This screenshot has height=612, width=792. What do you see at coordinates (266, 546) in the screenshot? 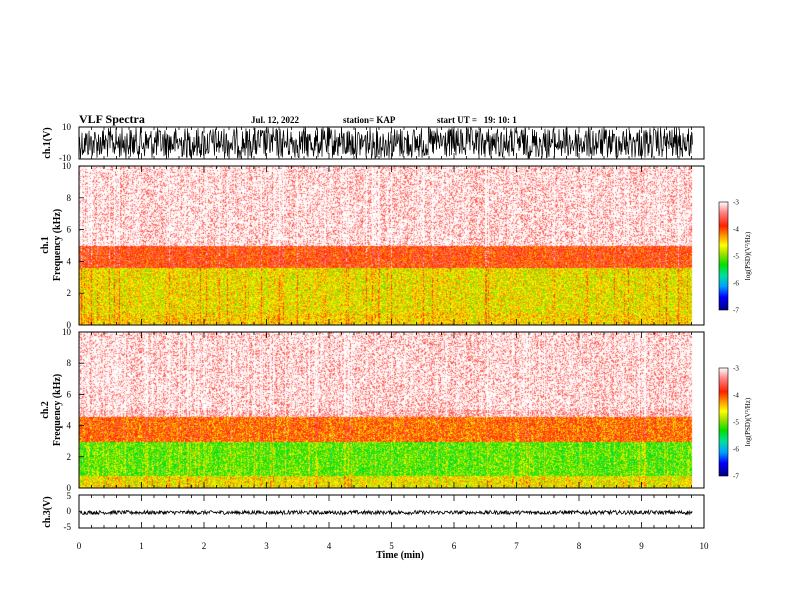
I see `time-axis-tick-label: 3` at bounding box center [266, 546].